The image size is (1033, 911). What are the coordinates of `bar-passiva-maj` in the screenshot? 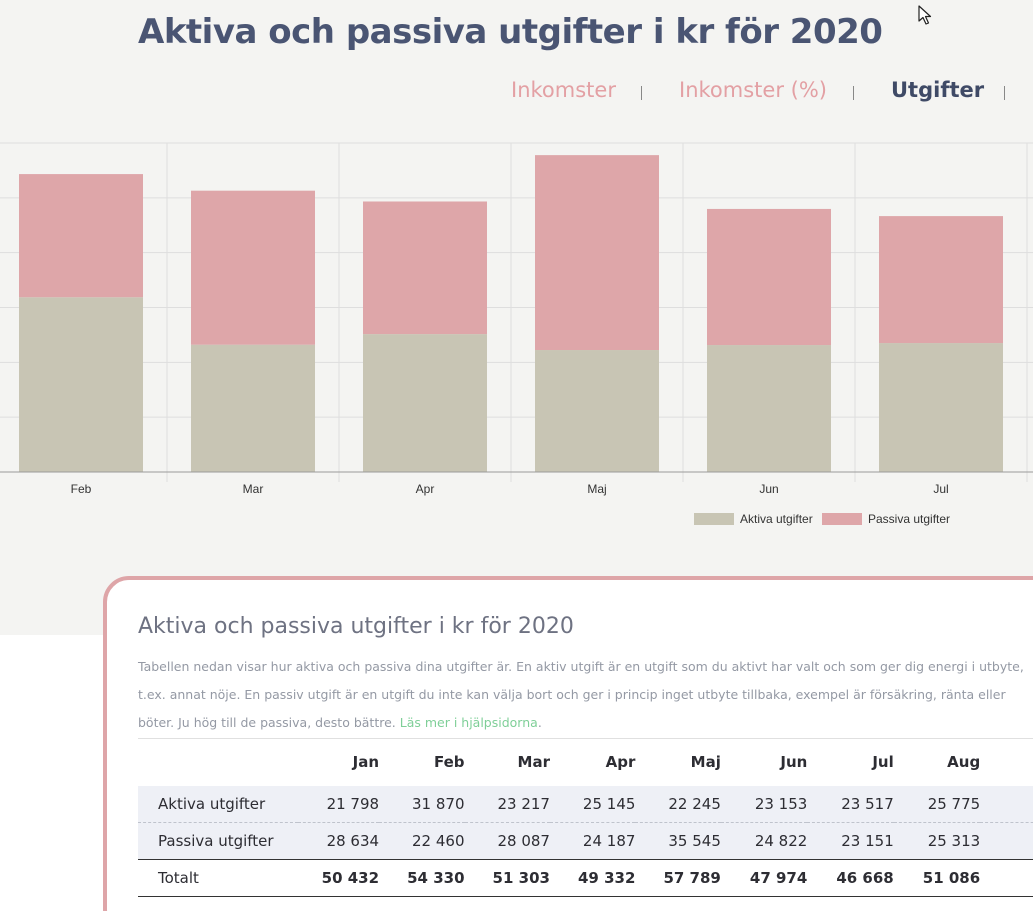 It's located at (597, 253).